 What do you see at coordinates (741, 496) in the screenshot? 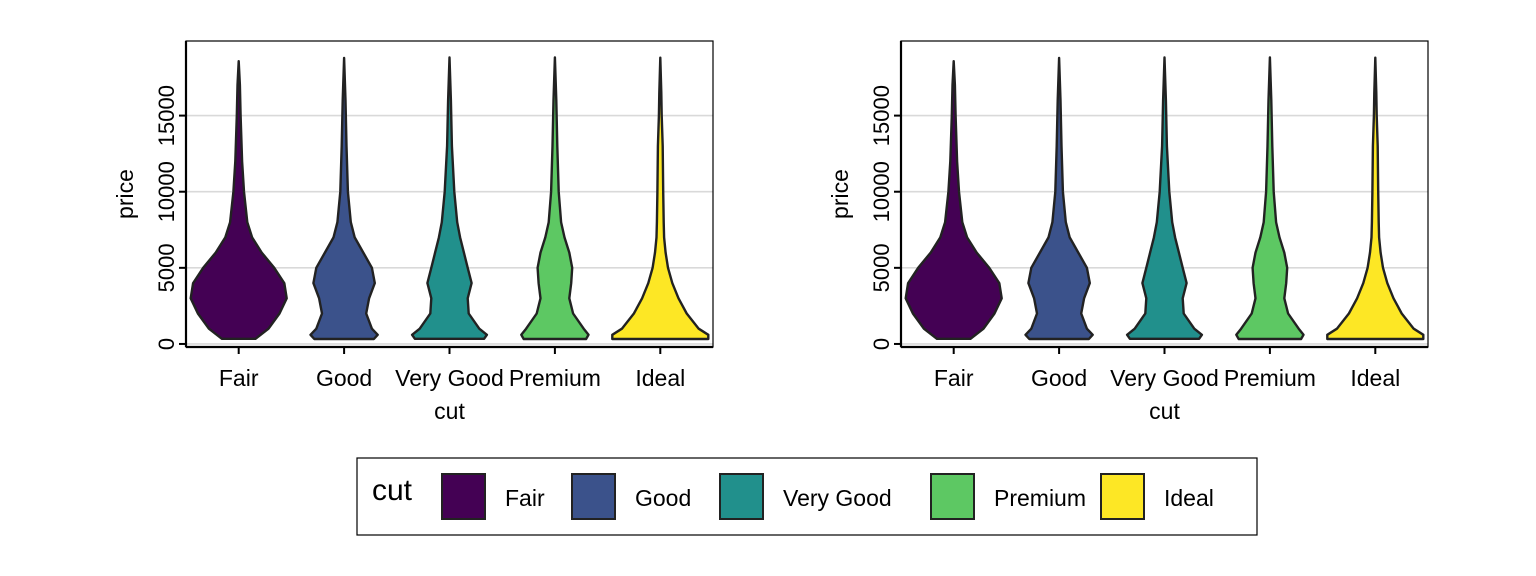
I see `legend-swatch-very-good` at bounding box center [741, 496].